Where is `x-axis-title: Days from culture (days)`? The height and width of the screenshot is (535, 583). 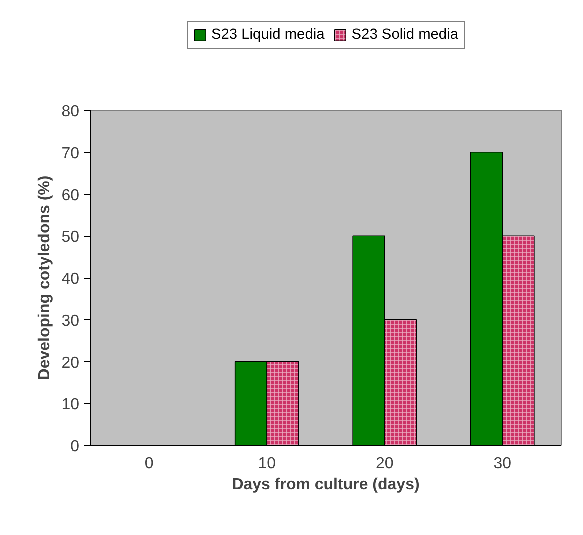 x-axis-title: Days from culture (days) is located at coordinates (326, 485).